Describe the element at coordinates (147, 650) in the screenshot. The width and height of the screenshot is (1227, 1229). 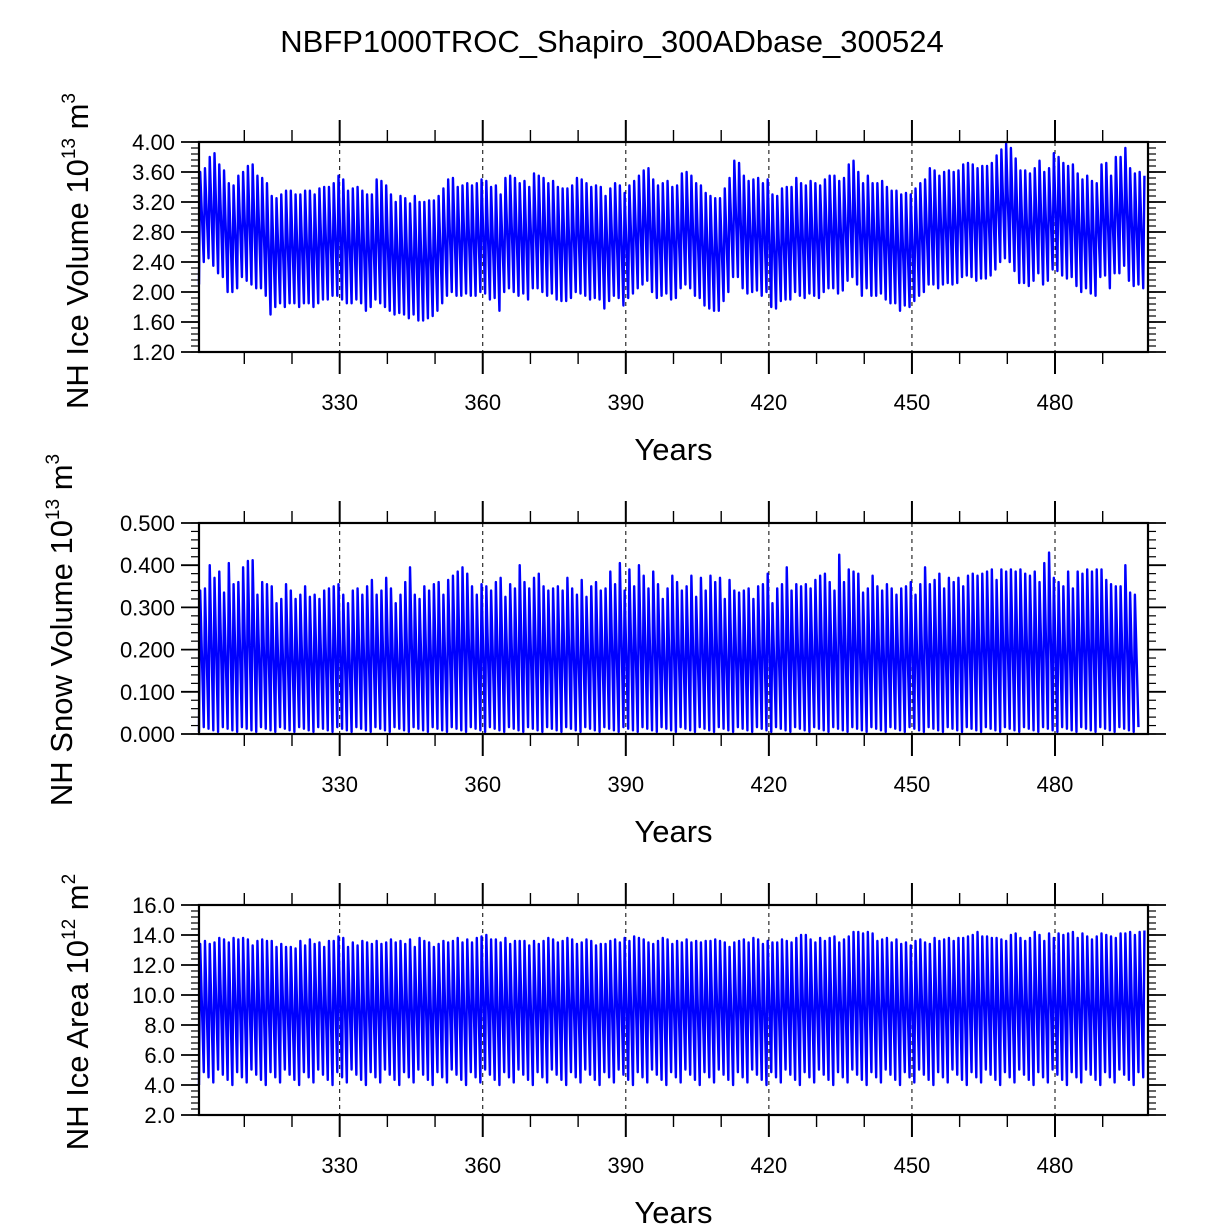
I see `y-tick-label: 0.200` at that location.